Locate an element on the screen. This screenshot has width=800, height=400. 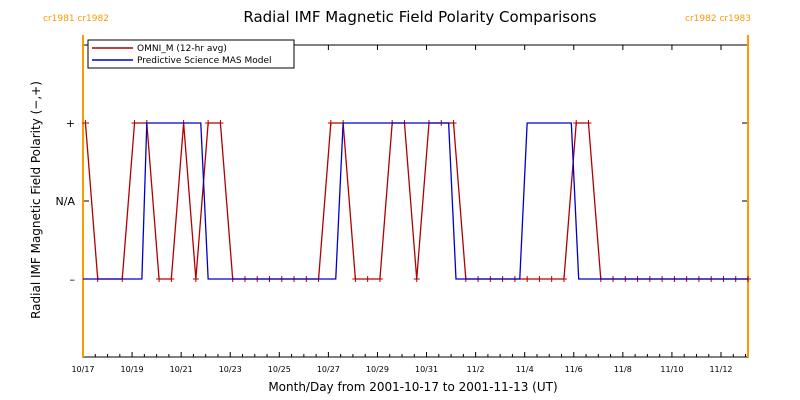
x-tick-label: 10/21 is located at coordinates (181, 369).